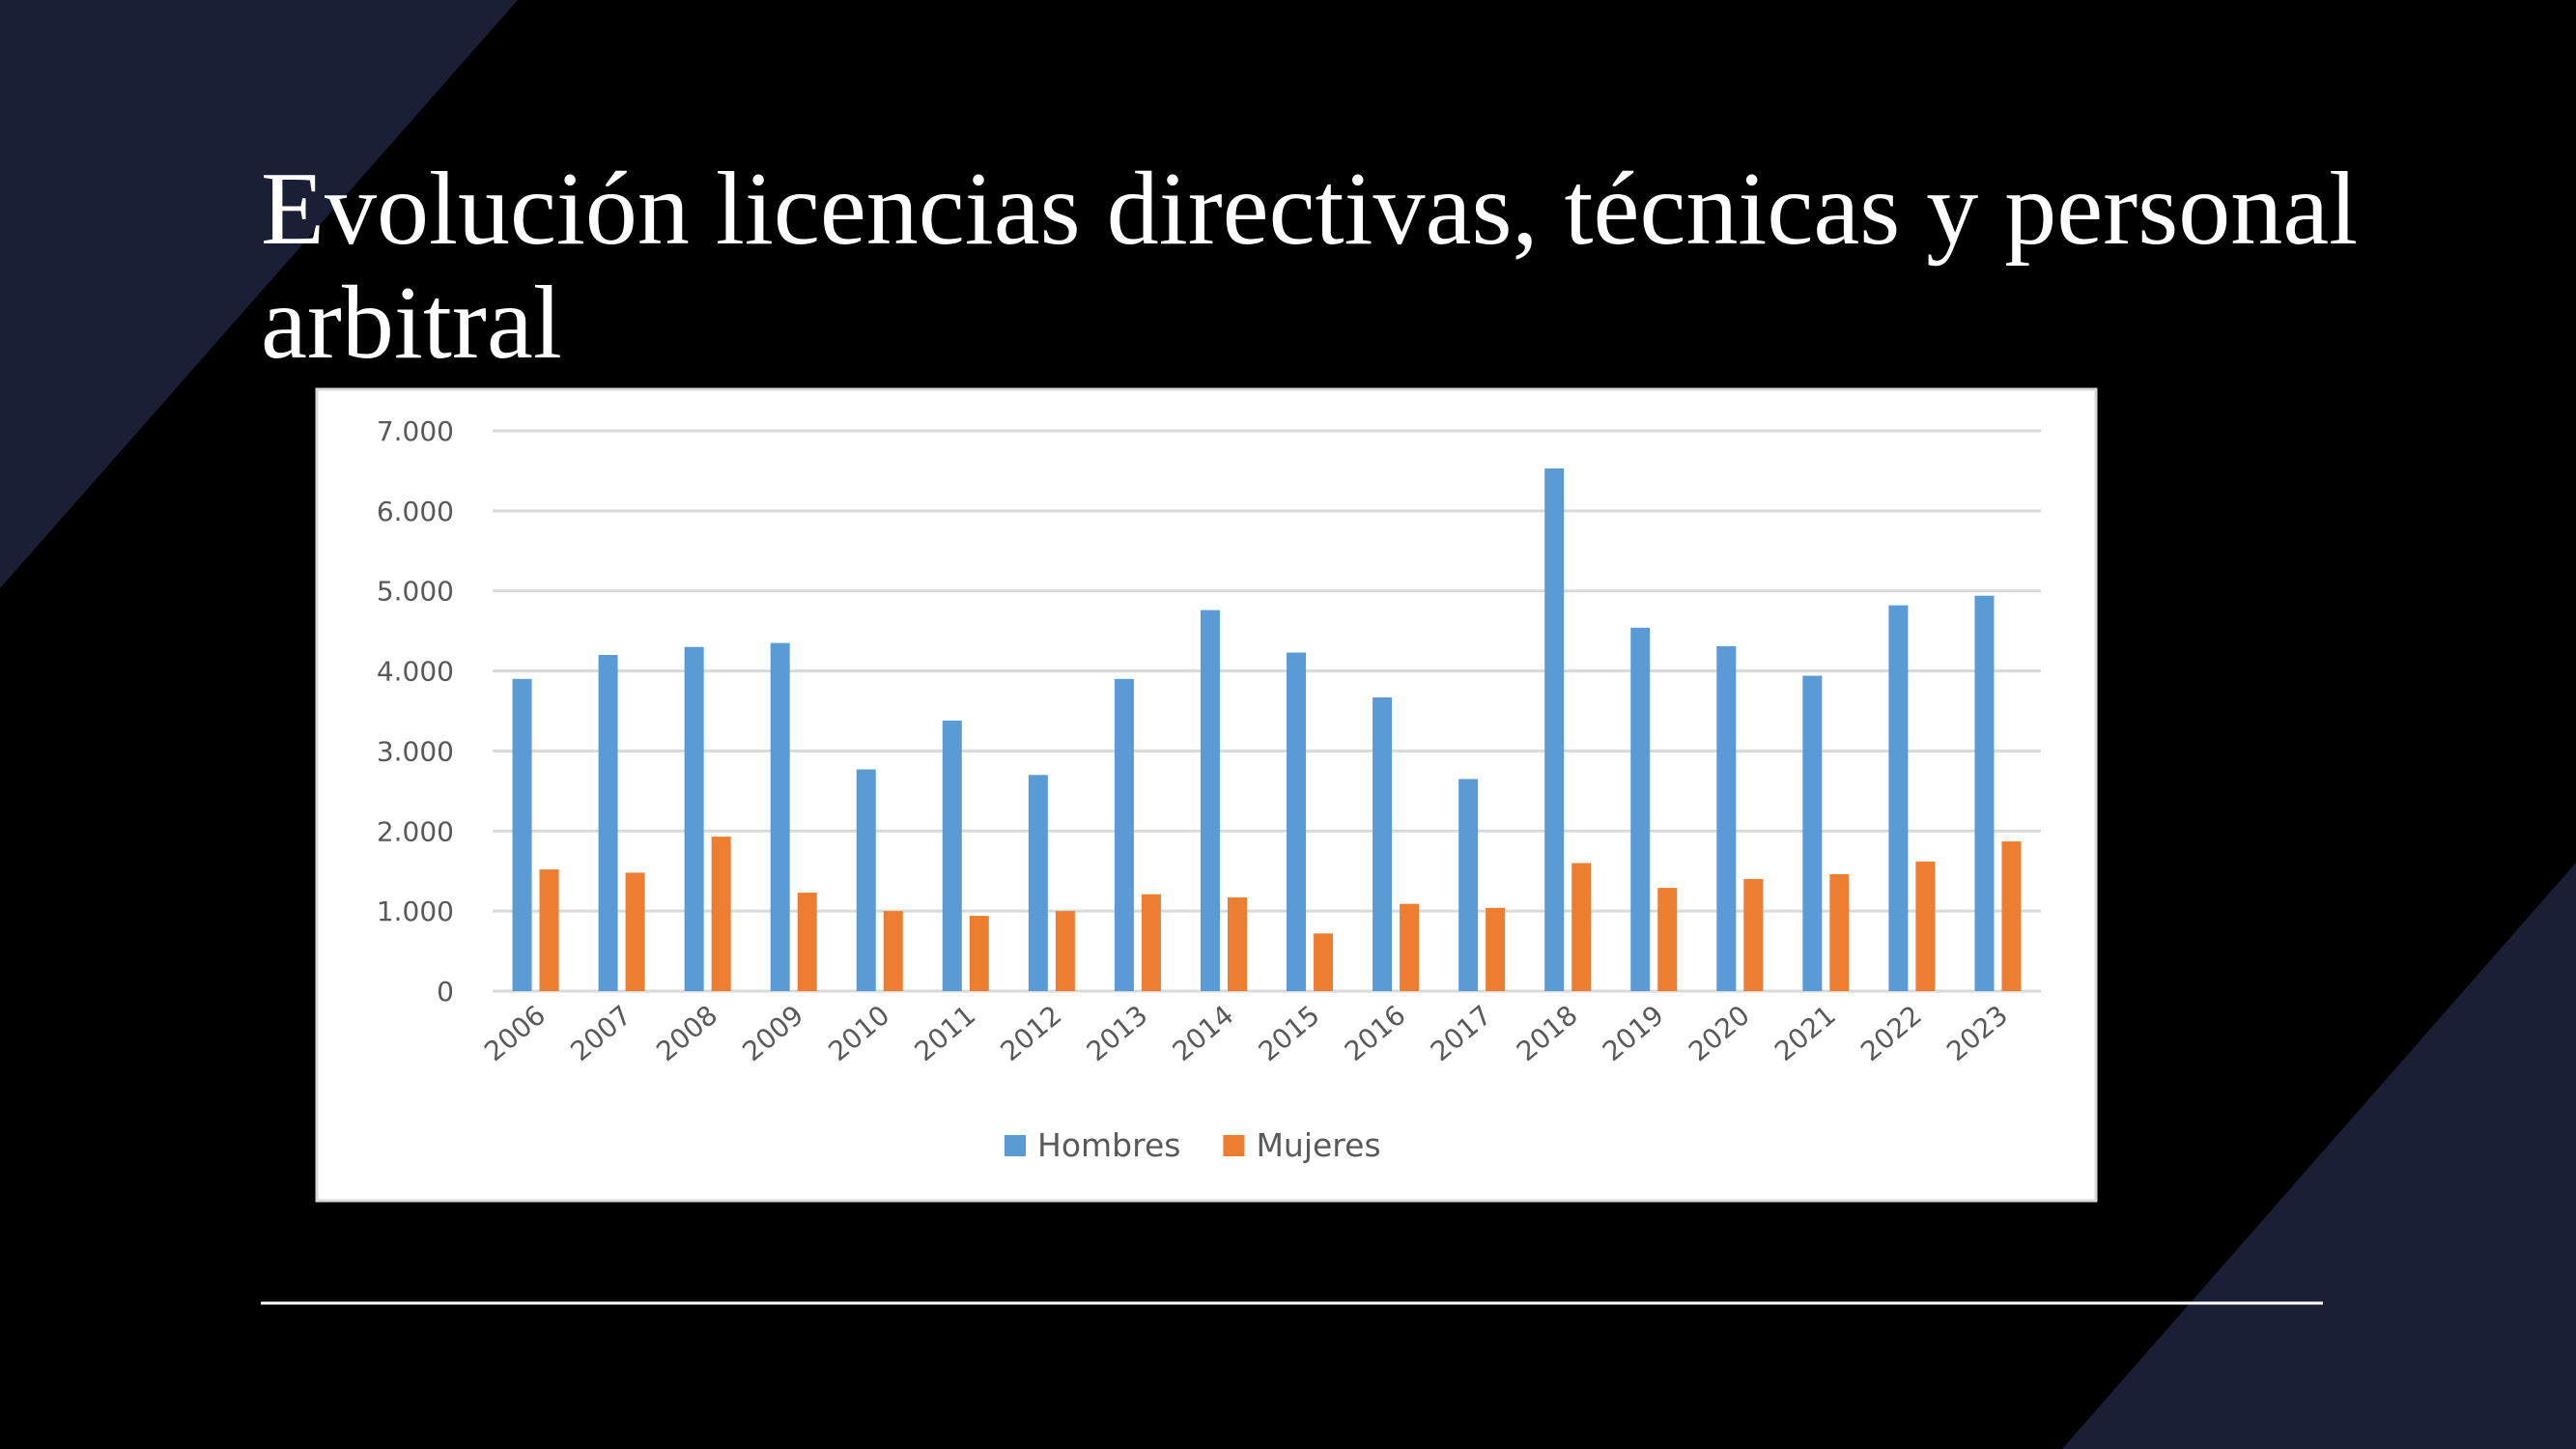 This screenshot has width=2576, height=1449. I want to click on y-tick-label: 6.000, so click(415, 511).